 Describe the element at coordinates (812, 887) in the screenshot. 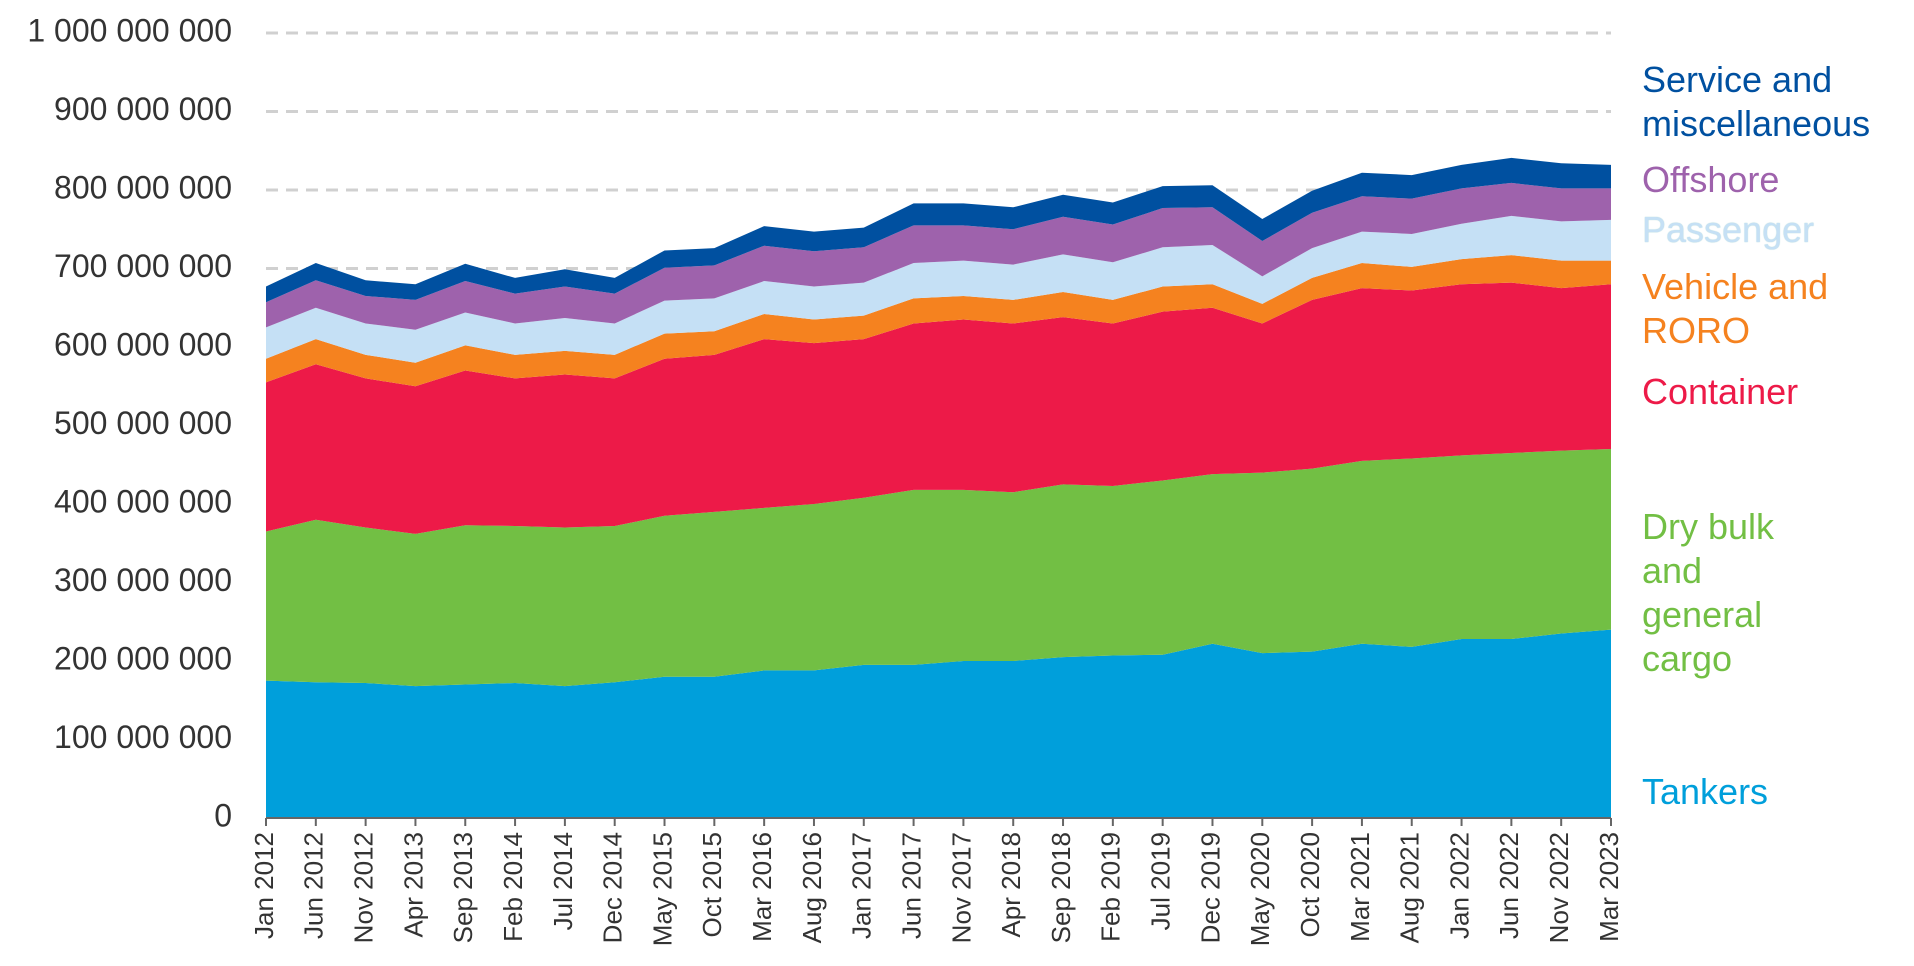

I see `x-tick-label: Aug 2016` at that location.